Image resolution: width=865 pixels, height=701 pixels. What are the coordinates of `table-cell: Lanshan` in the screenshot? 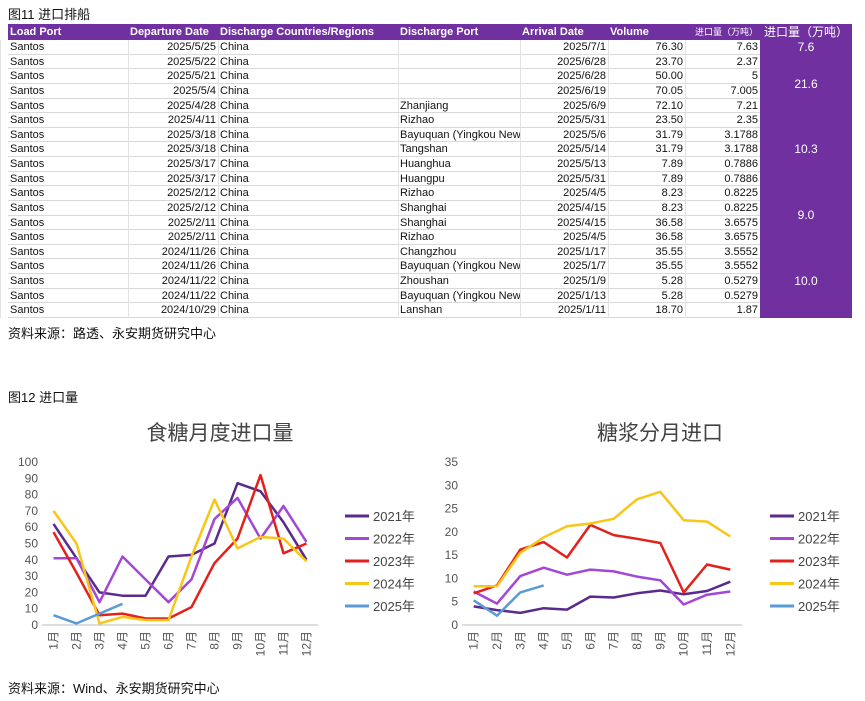 It's located at (421, 310).